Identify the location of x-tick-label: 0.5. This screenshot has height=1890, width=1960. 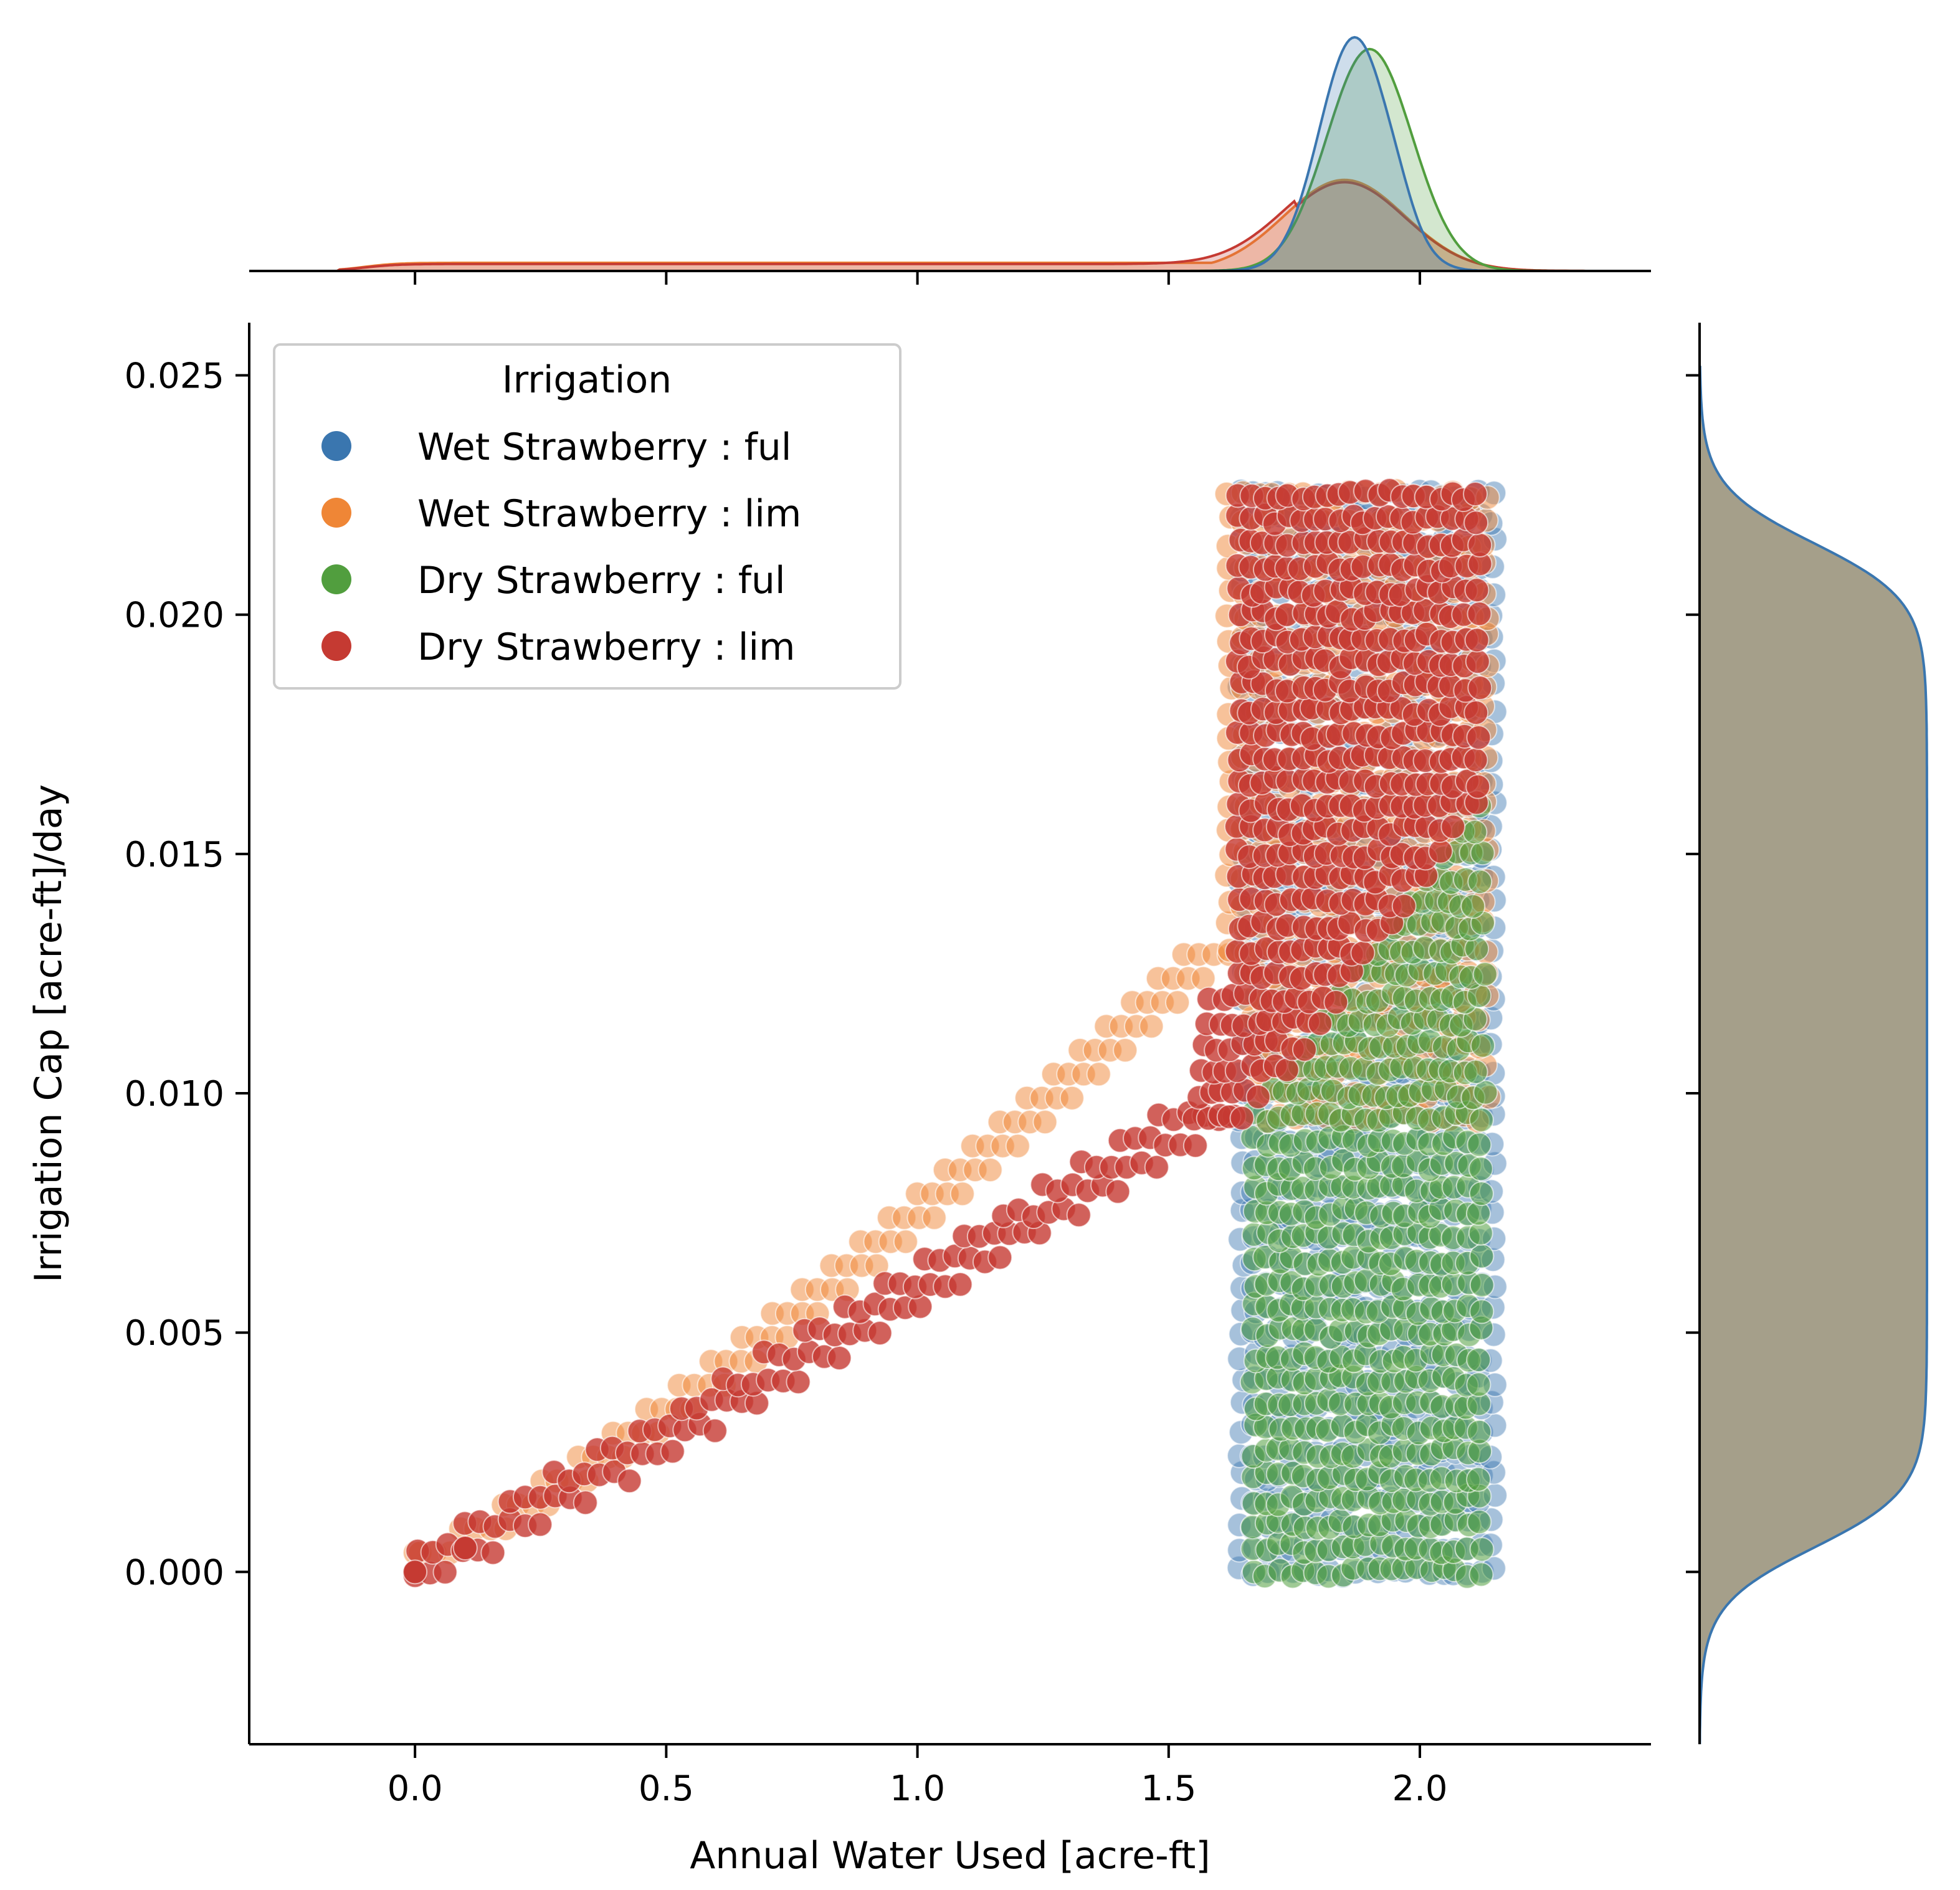
(666, 1789).